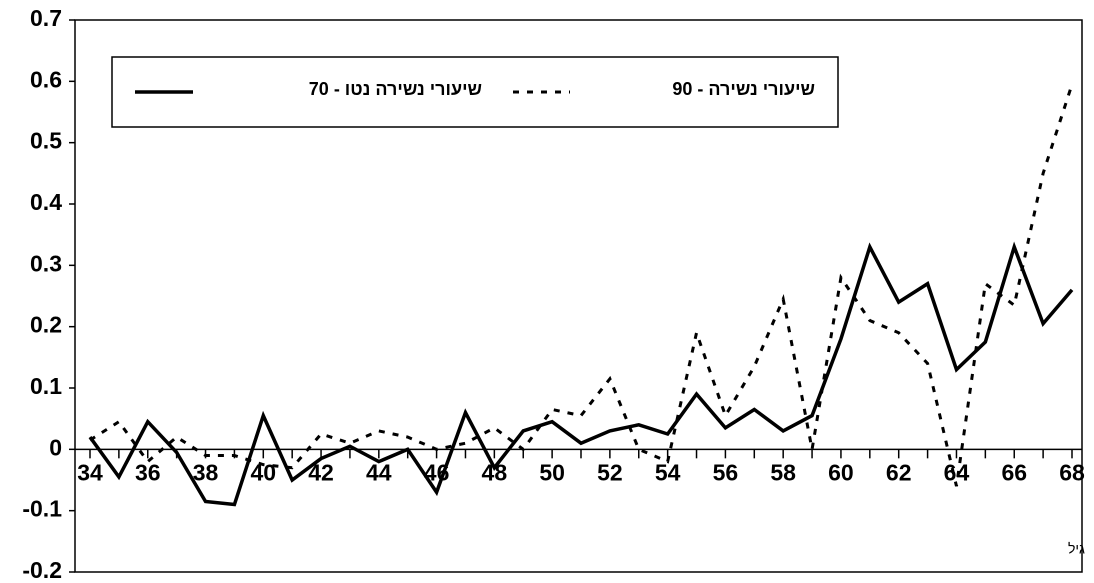  What do you see at coordinates (1072, 472) in the screenshot?
I see `x-tick-label: 68` at bounding box center [1072, 472].